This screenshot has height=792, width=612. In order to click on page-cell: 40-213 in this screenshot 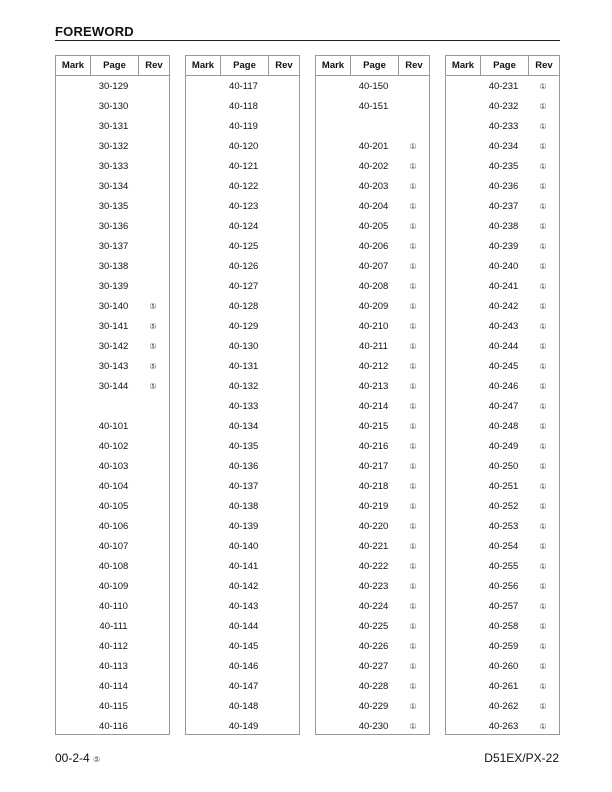, I will do `click(373, 386)`.